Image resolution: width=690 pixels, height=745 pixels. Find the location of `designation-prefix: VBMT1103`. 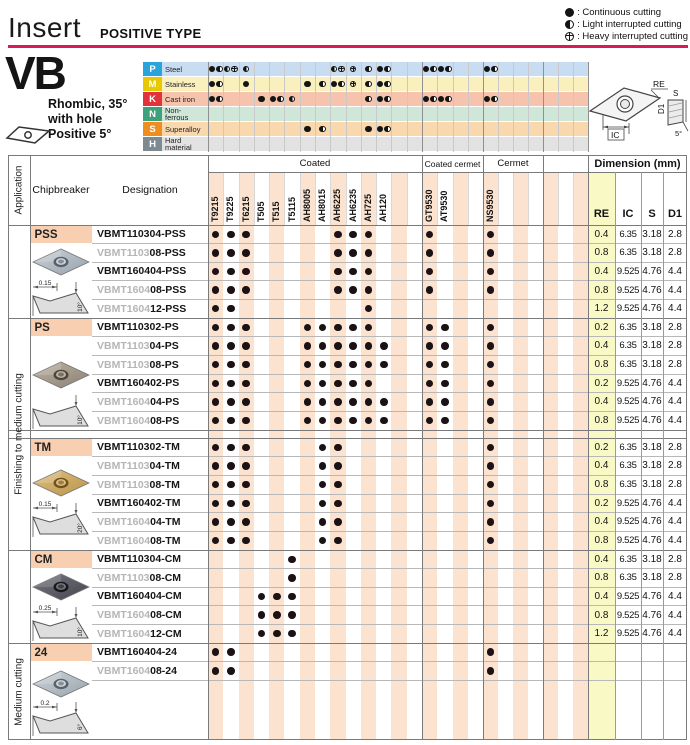

designation-prefix: VBMT1103 is located at coordinates (123, 252).